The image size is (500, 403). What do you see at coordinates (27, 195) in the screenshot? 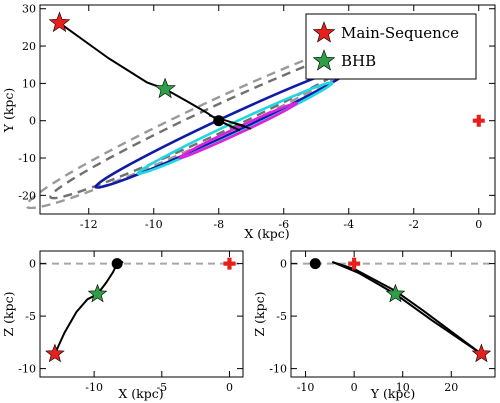
I see `y-tick-label: -20` at bounding box center [27, 195].